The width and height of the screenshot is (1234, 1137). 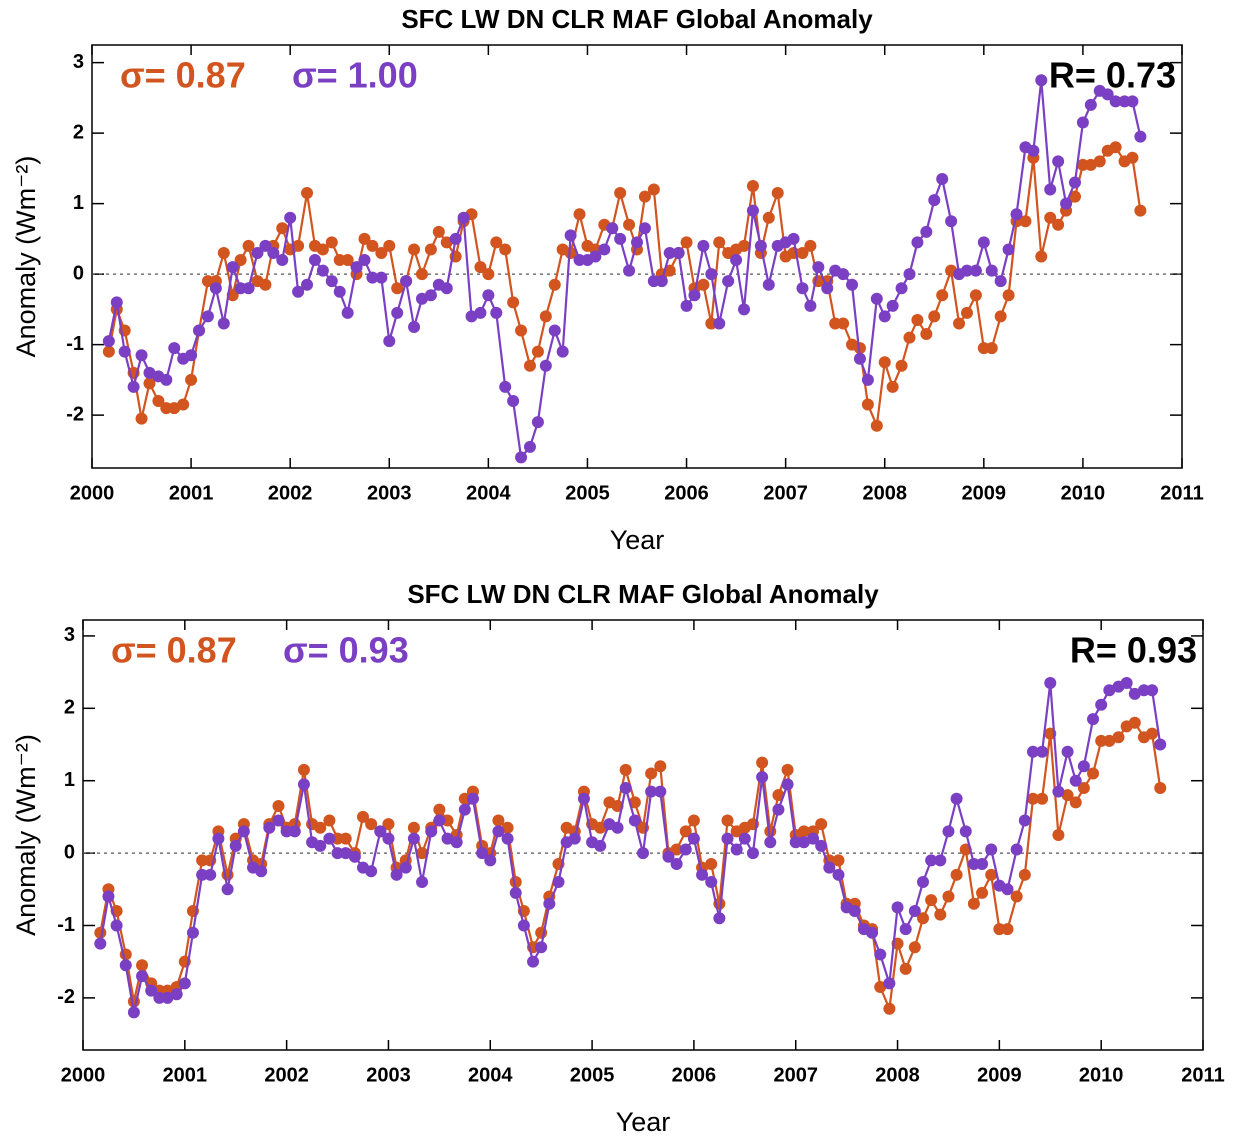 What do you see at coordinates (785, 493) in the screenshot?
I see `x-tick-label: 2007` at bounding box center [785, 493].